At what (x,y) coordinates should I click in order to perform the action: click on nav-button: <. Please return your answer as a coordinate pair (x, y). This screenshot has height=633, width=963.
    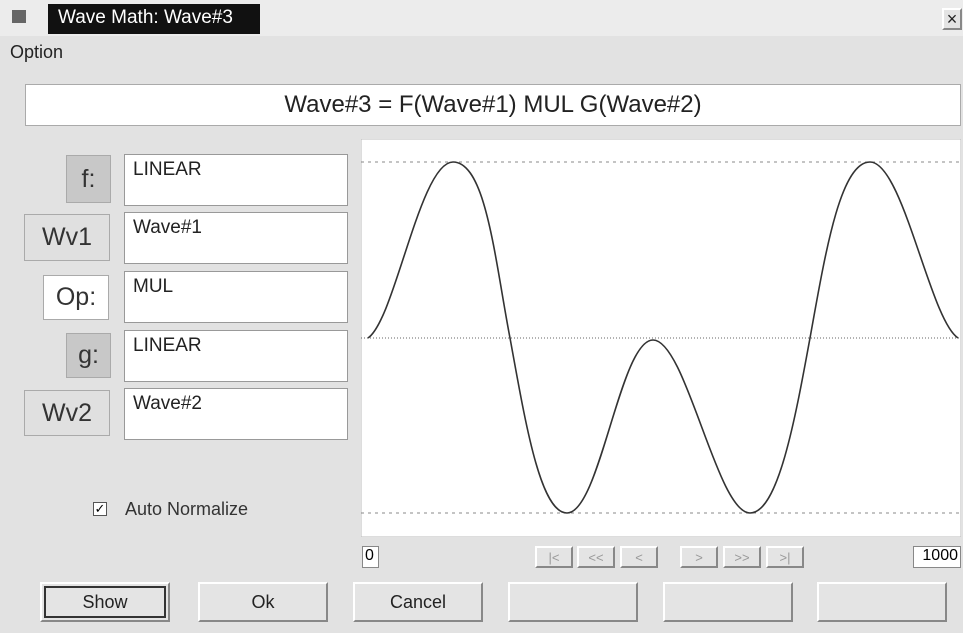
    Looking at the image, I should click on (639, 557).